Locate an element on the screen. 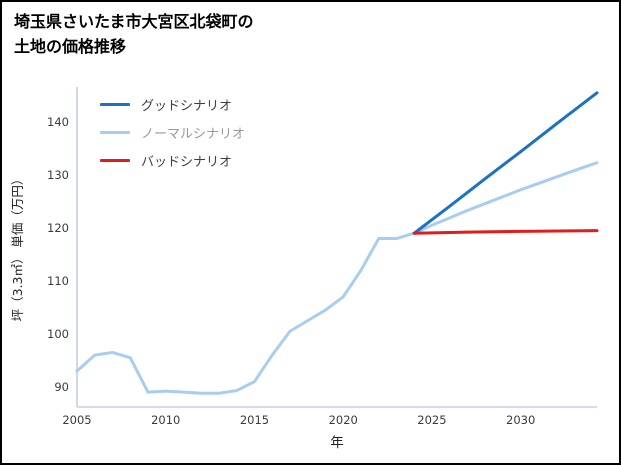  chart-title-line1: 埼玉県さいたま市大宮区北袋町の is located at coordinates (134, 21).